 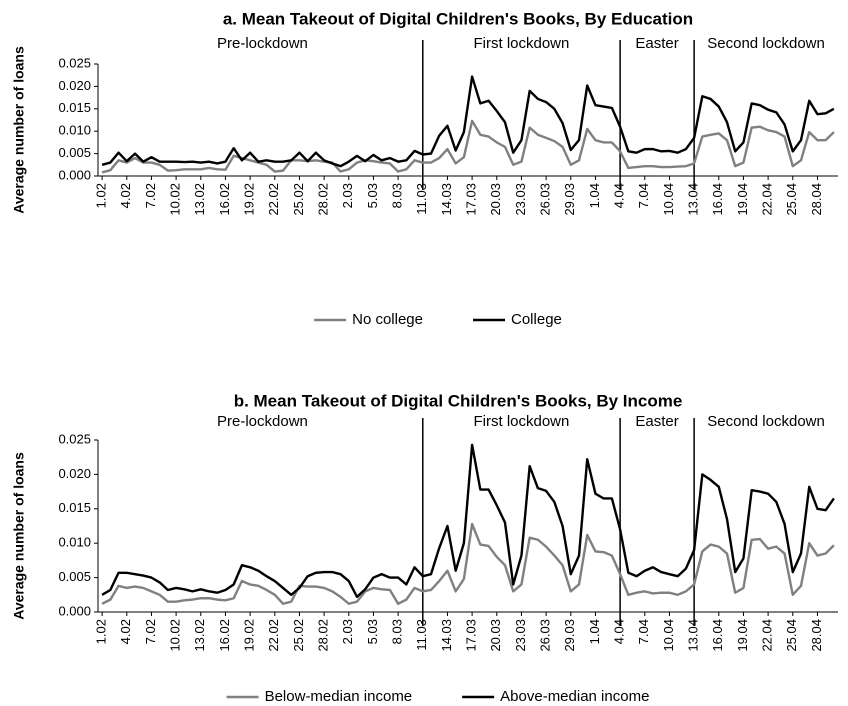 What do you see at coordinates (536, 319) in the screenshot?
I see `legend-label: College` at bounding box center [536, 319].